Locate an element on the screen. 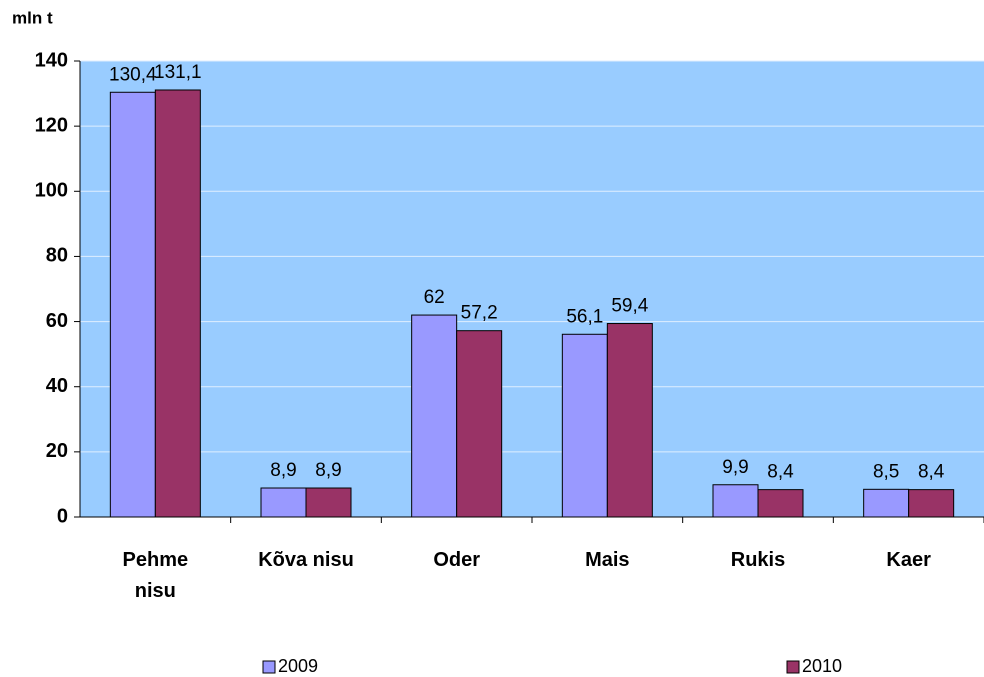  legend-label: 2010 is located at coordinates (822, 666).